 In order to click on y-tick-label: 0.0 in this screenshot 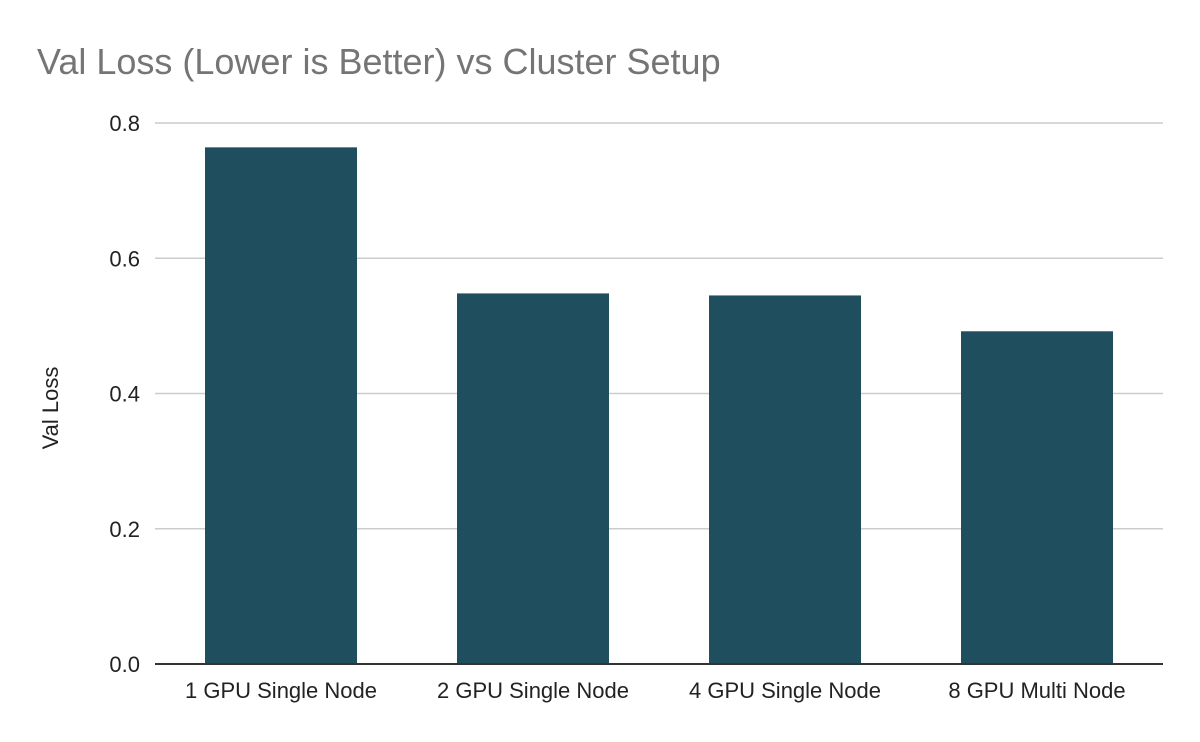, I will do `click(124, 664)`.